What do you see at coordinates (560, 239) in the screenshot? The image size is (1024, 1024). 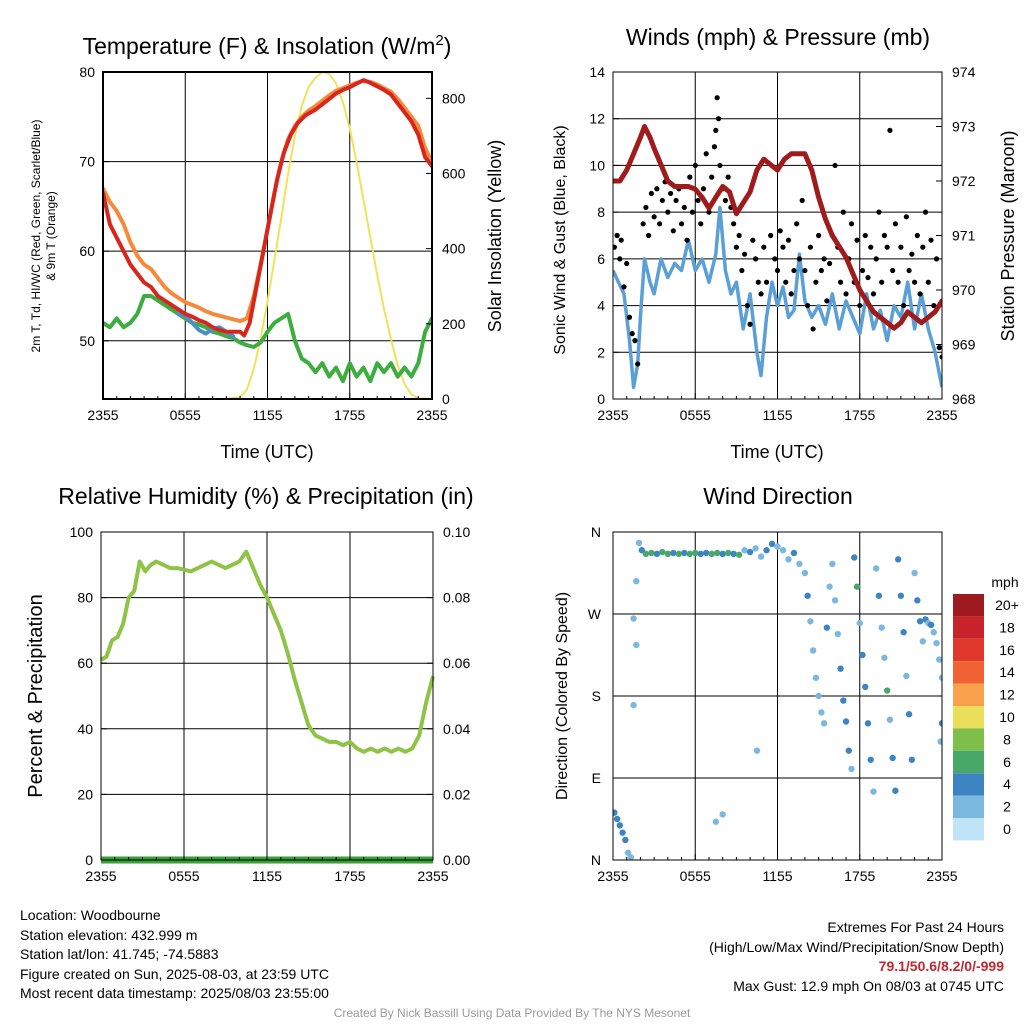 I see `wind-y-axis-label: Sonic Wind & Gust (Blue, Black)` at bounding box center [560, 239].